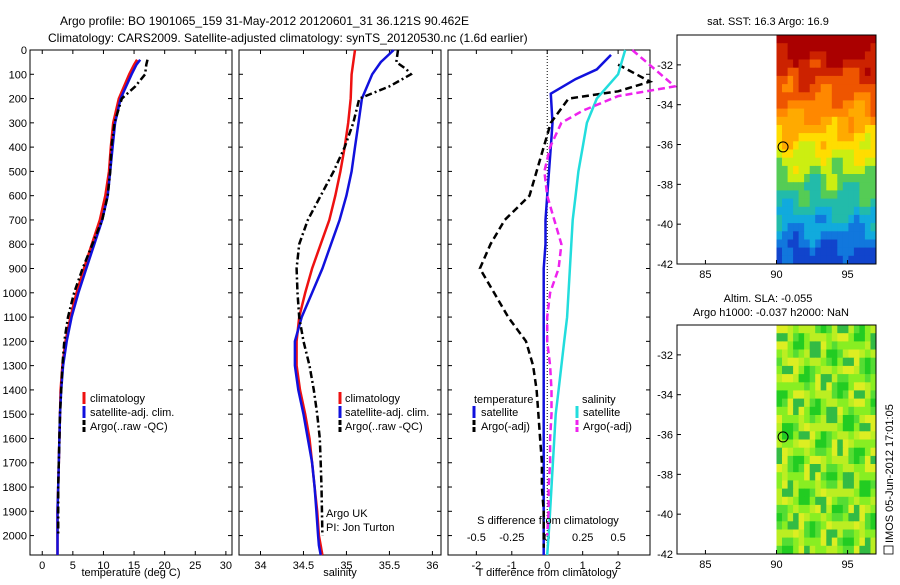 Image resolution: width=900 pixels, height=585 pixels. I want to click on s-tick-label: -0.25, so click(511, 538).